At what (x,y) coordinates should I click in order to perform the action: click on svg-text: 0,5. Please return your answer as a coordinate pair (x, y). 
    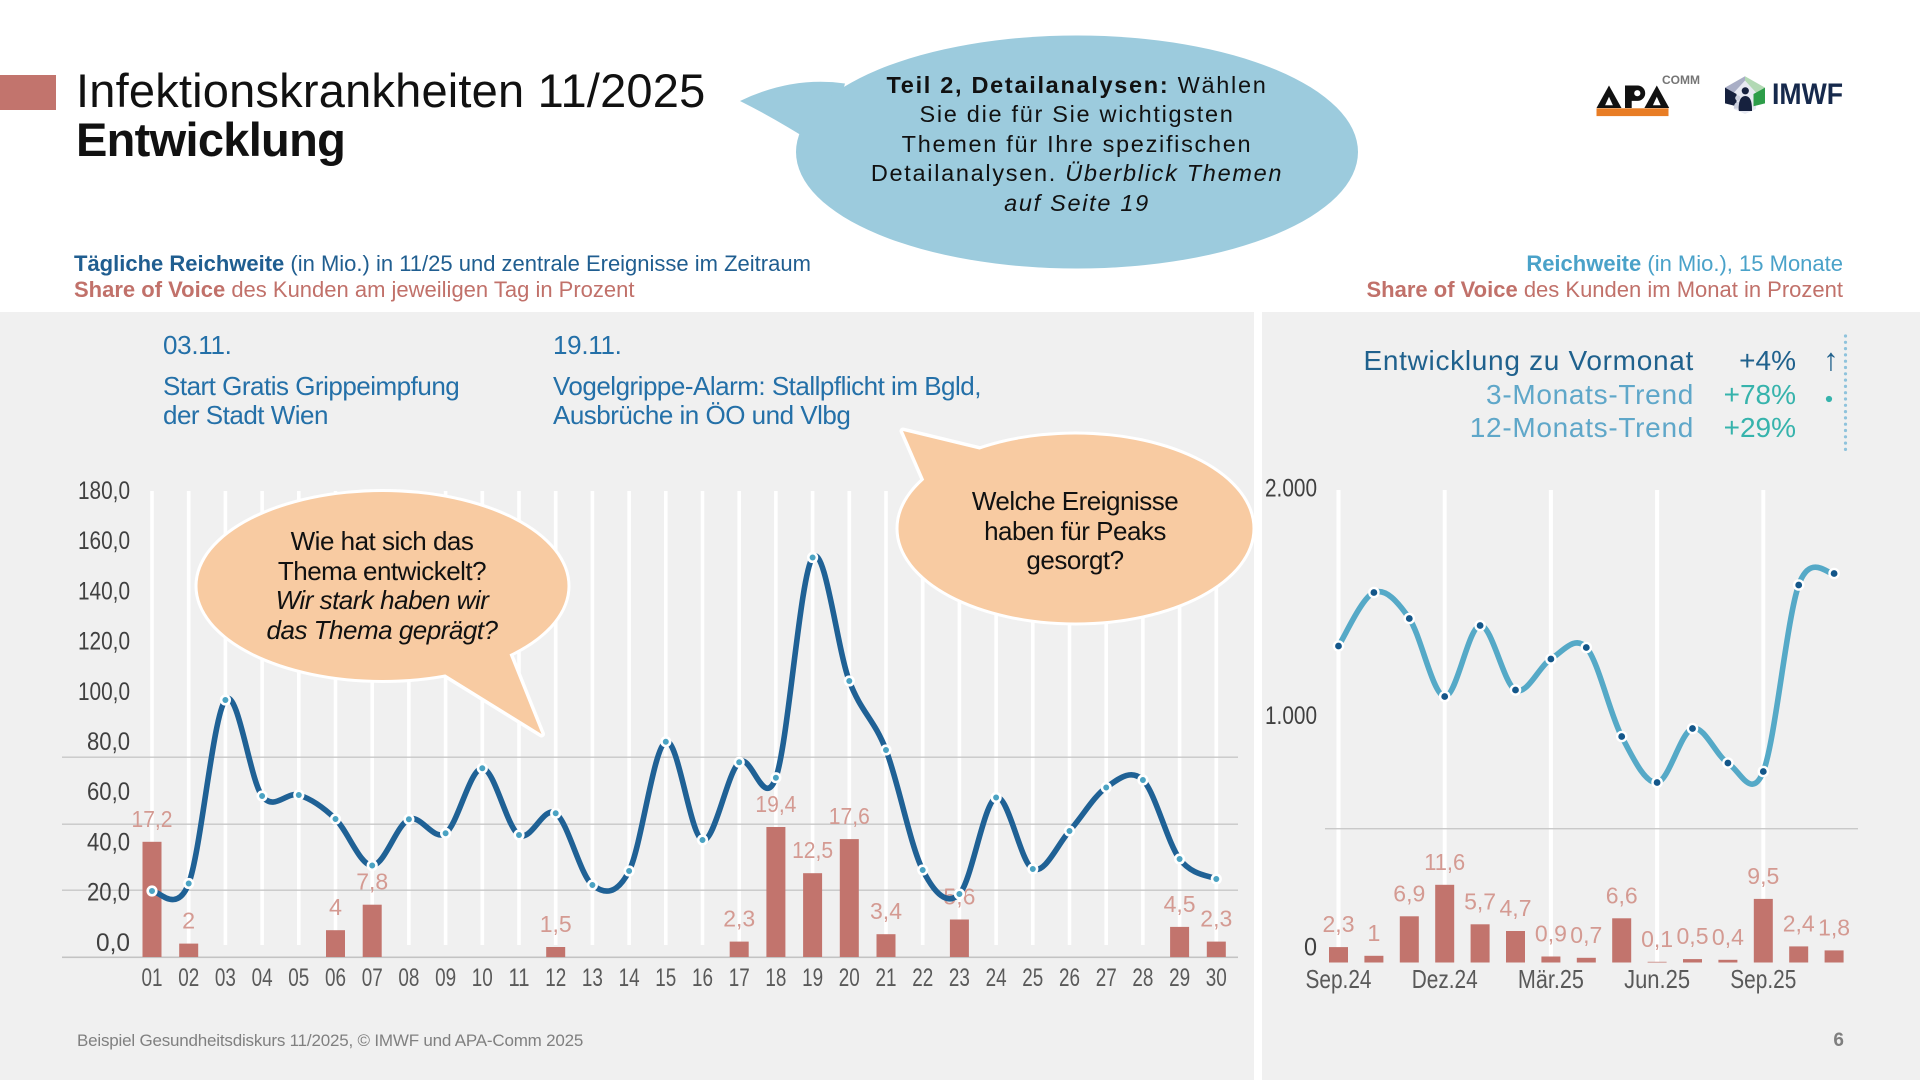
    Looking at the image, I should click on (1693, 936).